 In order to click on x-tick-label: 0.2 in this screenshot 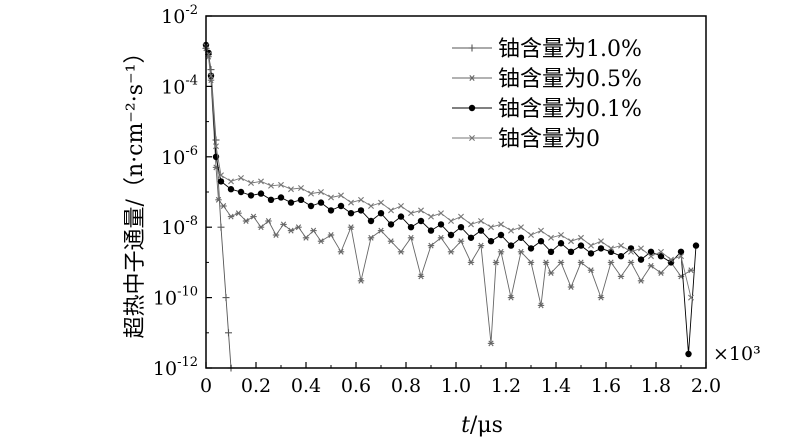, I will do `click(256, 386)`.